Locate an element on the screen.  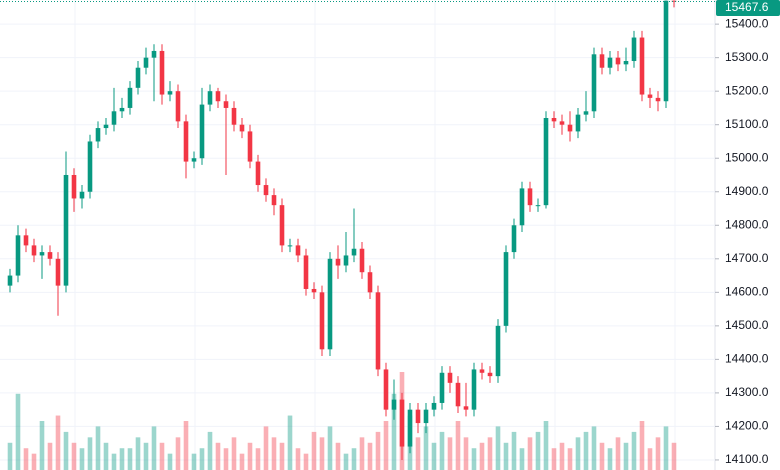
y-tick-label: 14300.0 is located at coordinates (747, 392).